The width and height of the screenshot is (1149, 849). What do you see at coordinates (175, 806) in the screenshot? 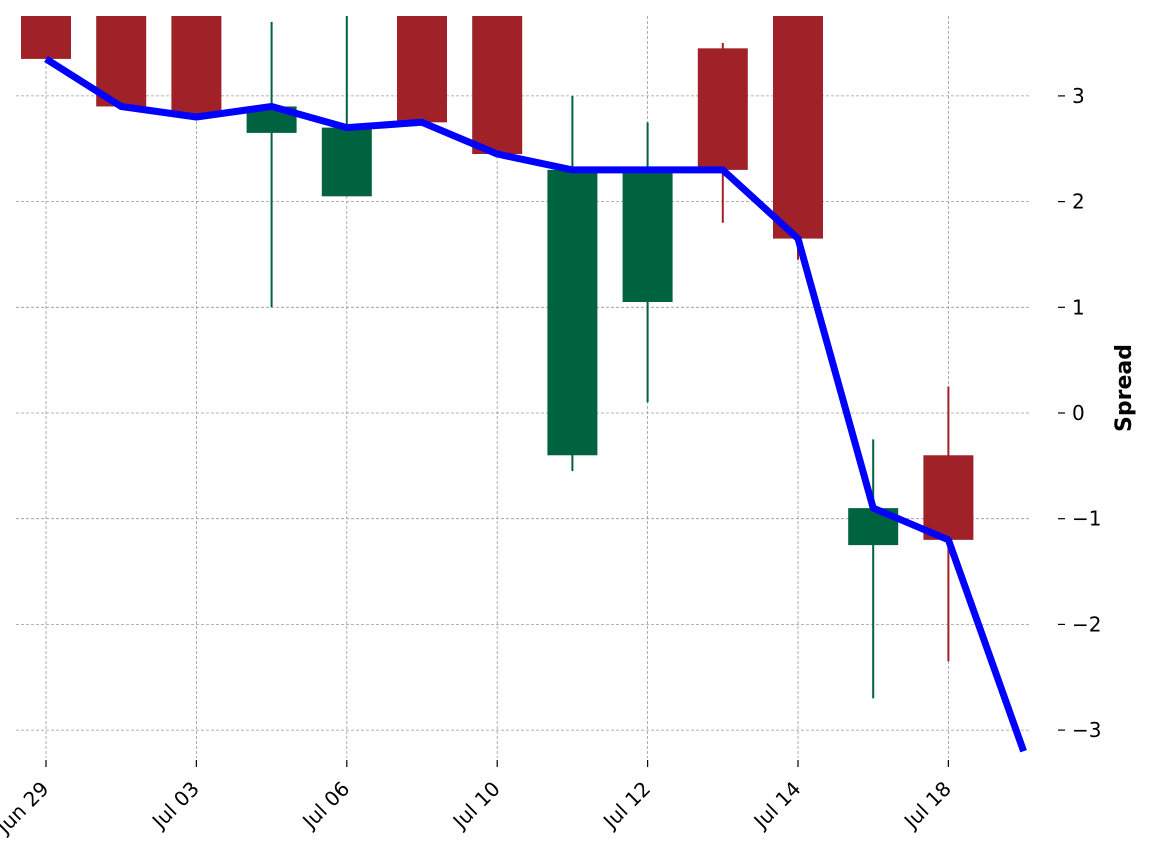
I see `x-tick-label: Jul 03` at bounding box center [175, 806].